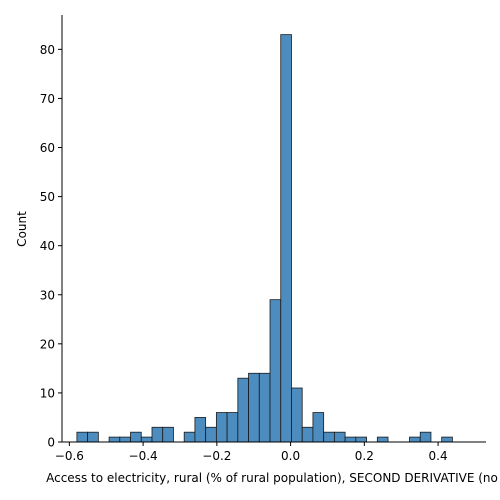 Image resolution: width=500 pixels, height=500 pixels. I want to click on x-tick-label: 0.4, so click(438, 456).